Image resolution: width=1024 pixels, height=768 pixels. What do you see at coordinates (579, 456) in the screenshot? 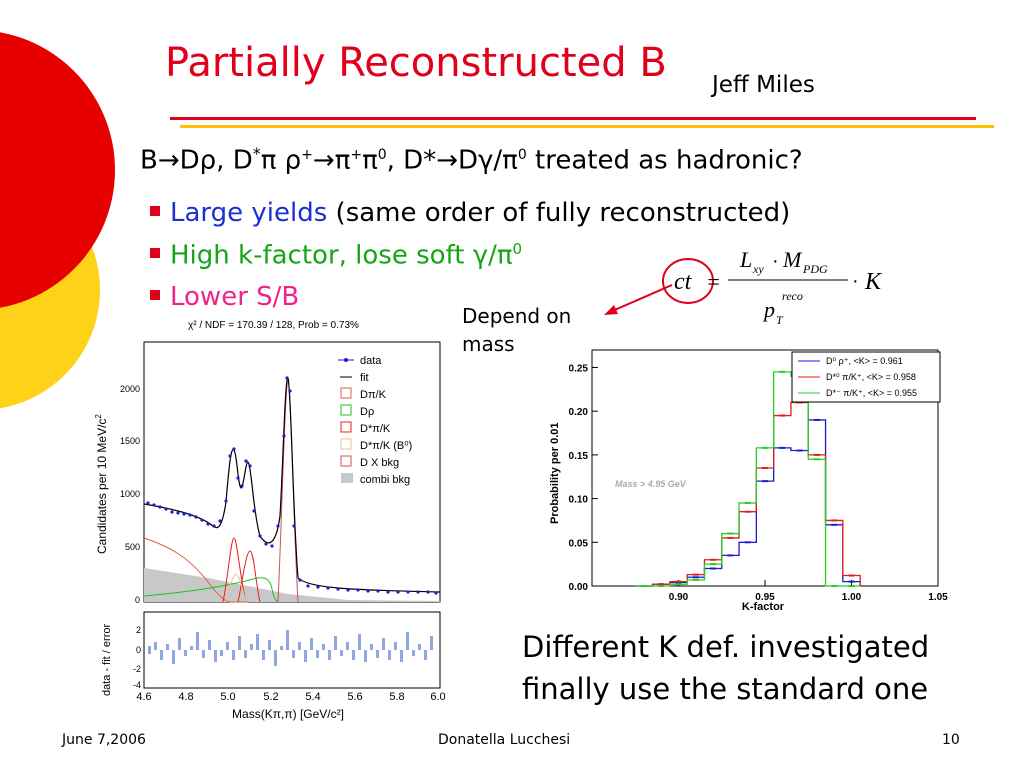
I see `ytick-label: 0.15` at bounding box center [579, 456].